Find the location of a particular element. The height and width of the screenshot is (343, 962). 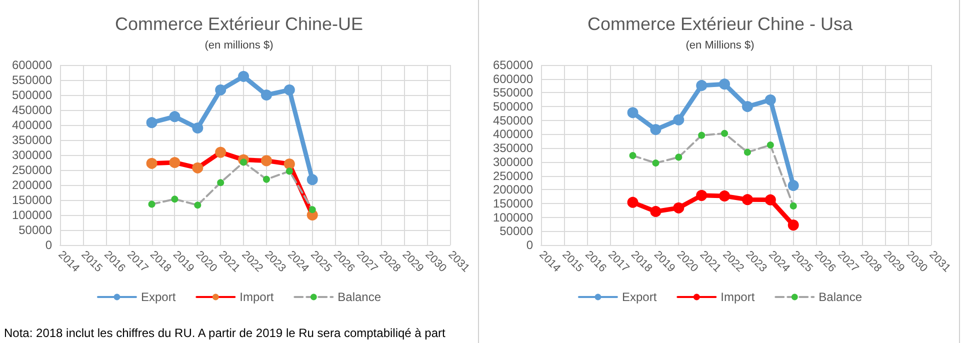

y-tick-label: 650000 is located at coordinates (513, 65).